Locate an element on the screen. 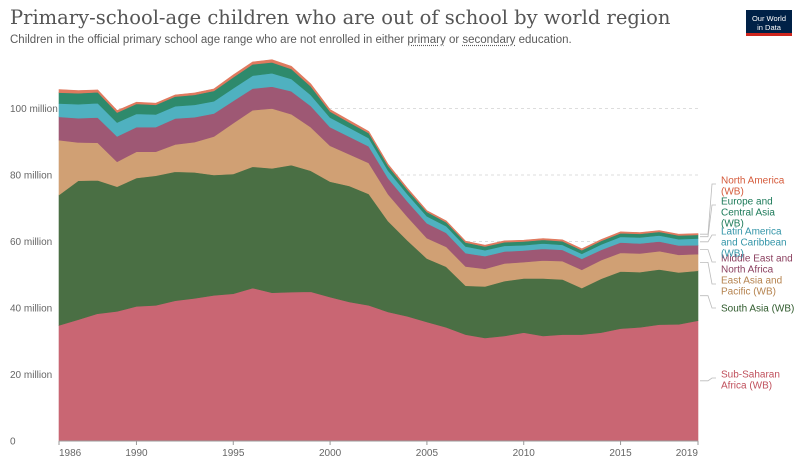 This screenshot has width=800, height=466. legend-label-line: and Caribbean is located at coordinates (754, 243).